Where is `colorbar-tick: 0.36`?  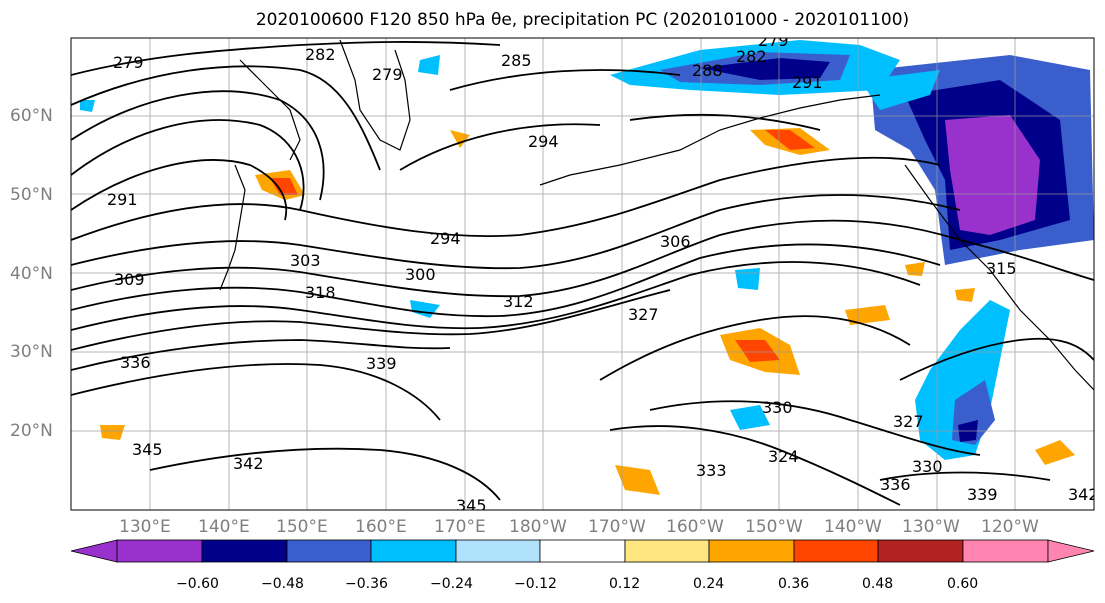
colorbar-tick: 0.36 is located at coordinates (794, 584).